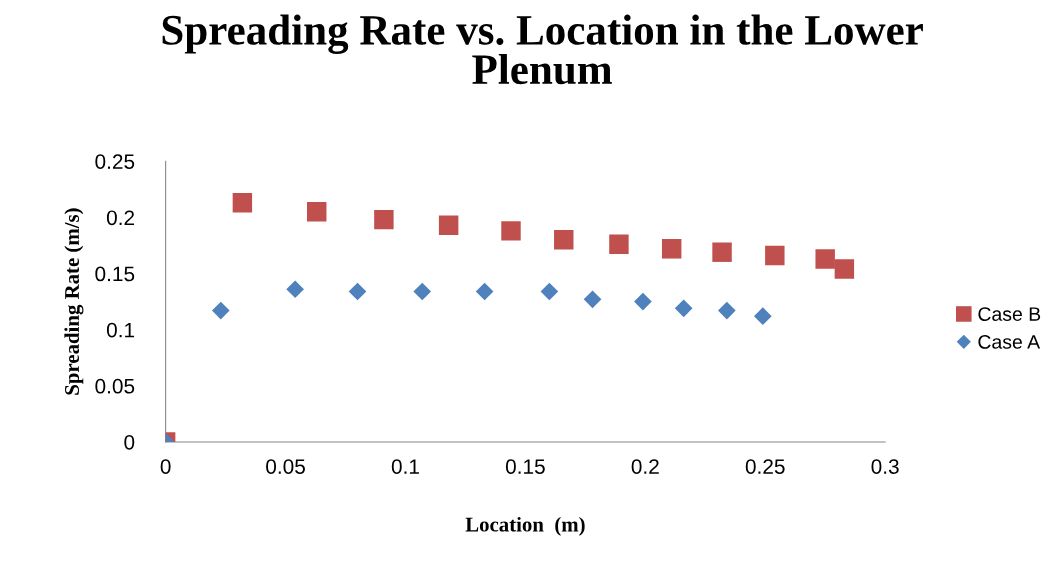 This screenshot has height=580, width=1055. I want to click on y-tick-label: 0.2, so click(120, 218).